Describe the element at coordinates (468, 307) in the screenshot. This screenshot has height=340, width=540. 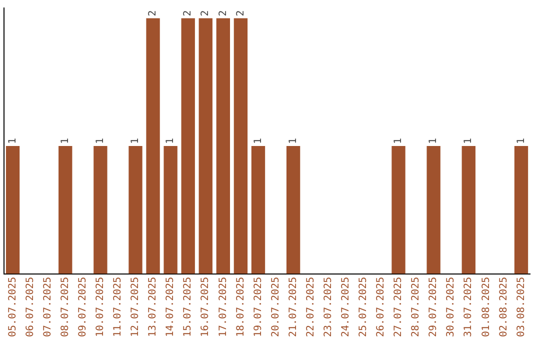
I see `x-tick-label: 31.07.2025` at that location.